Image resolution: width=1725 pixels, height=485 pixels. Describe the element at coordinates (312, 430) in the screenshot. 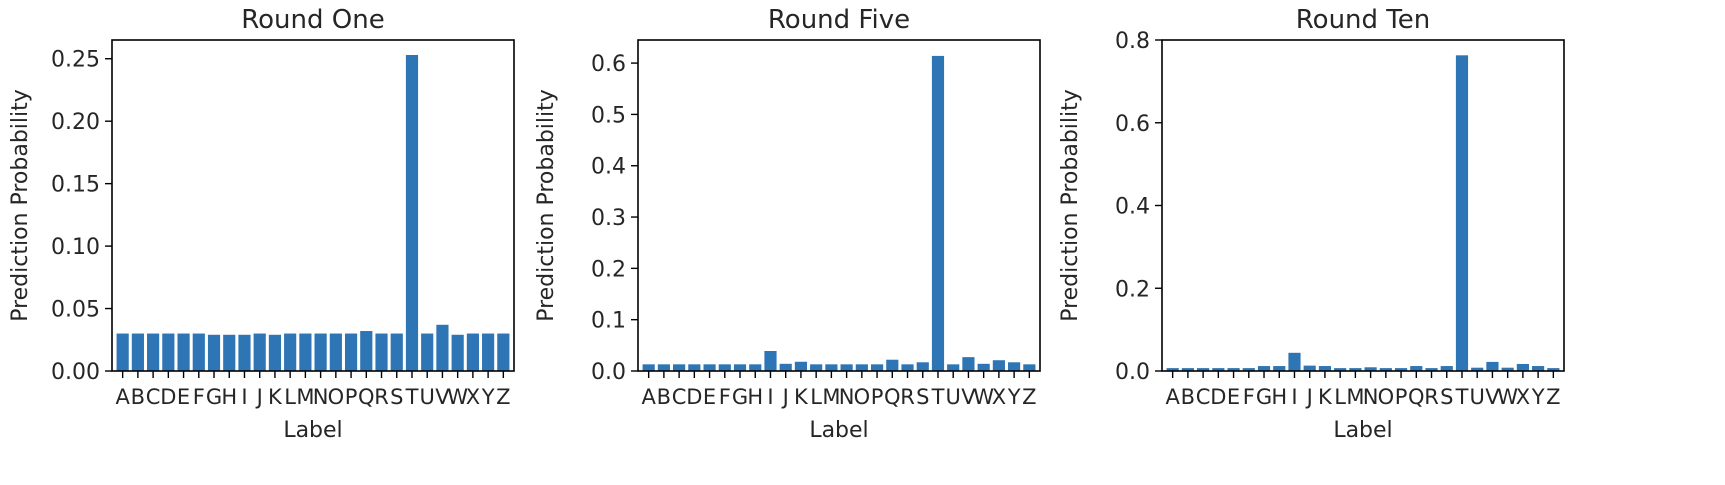

I see `x-axis-label: Label` at that location.